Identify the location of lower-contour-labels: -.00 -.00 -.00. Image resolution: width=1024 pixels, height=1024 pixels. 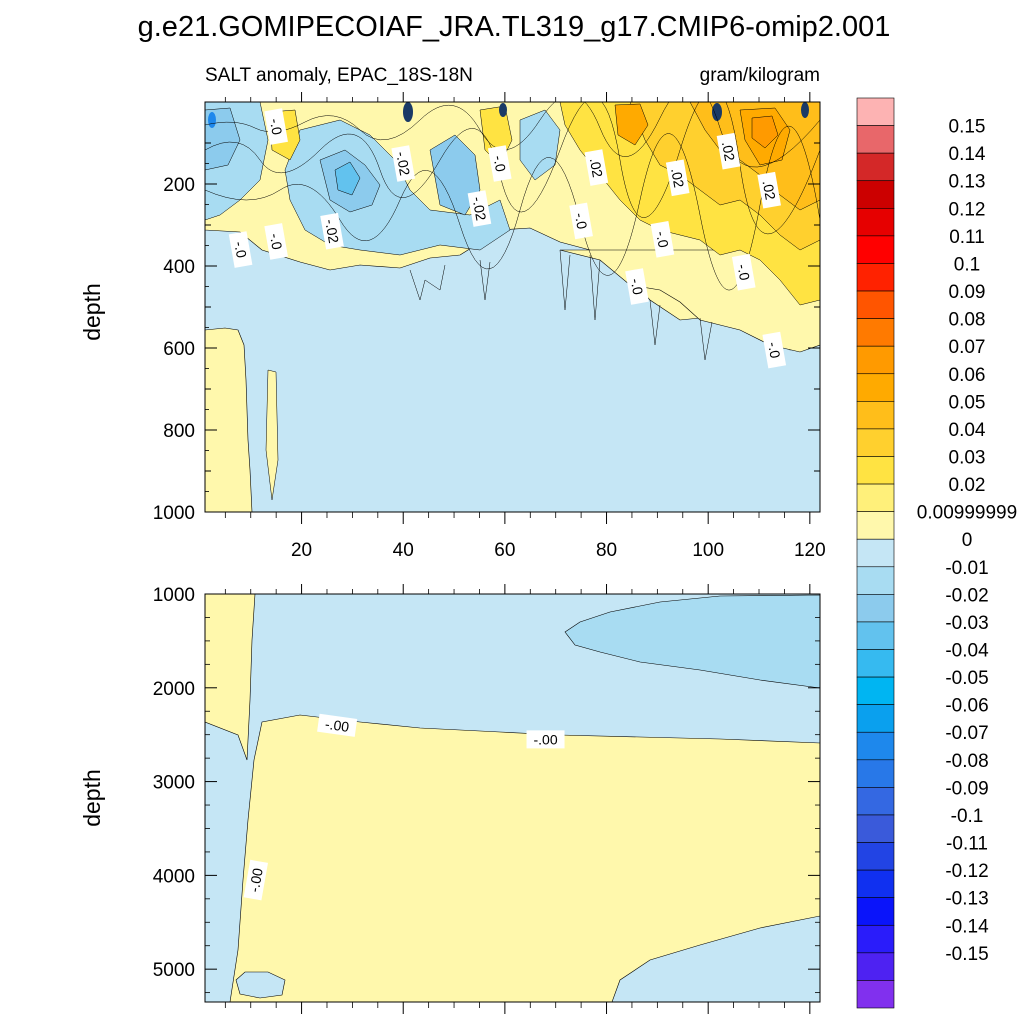
(404, 807).